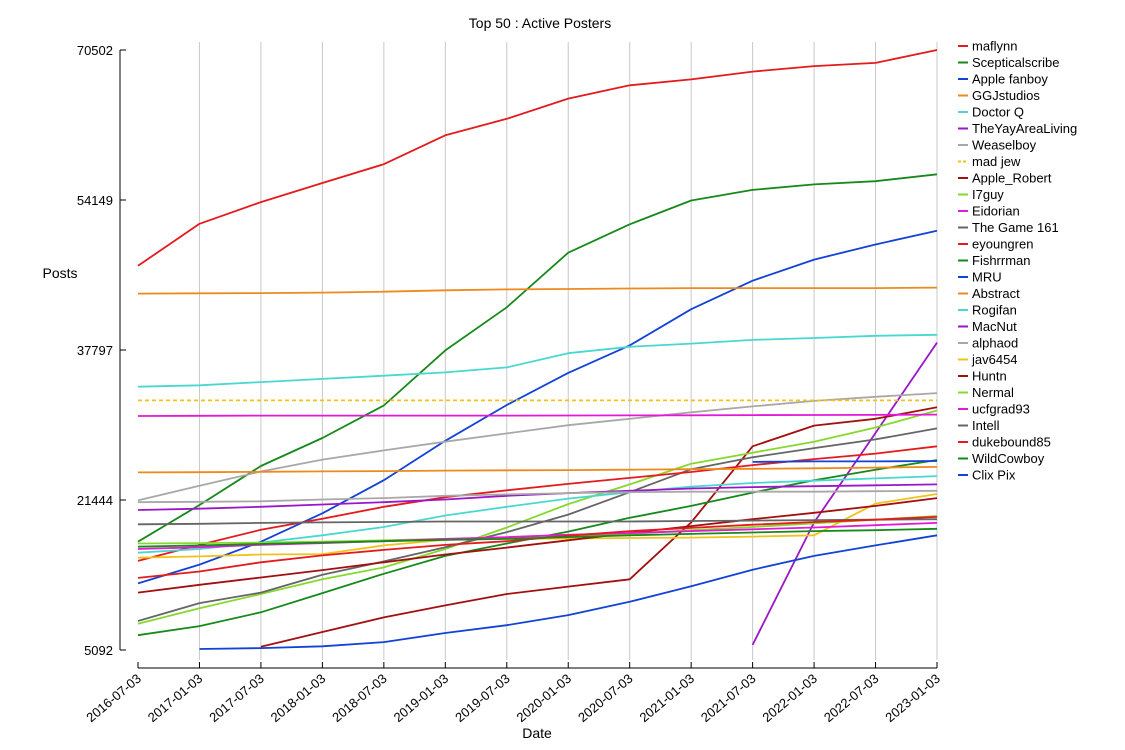  I want to click on legend-label: Rogifan, so click(994, 310).